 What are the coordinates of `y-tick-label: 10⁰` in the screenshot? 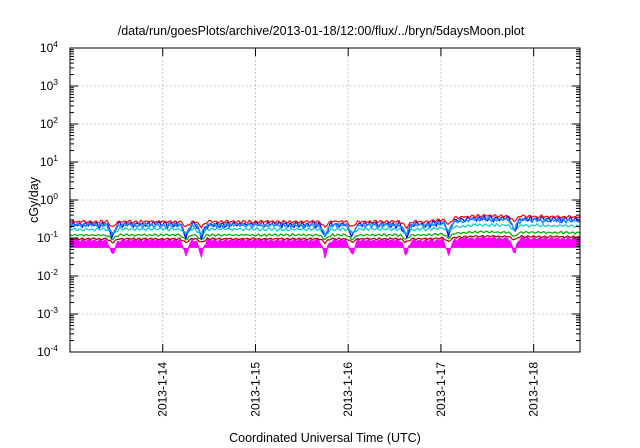 It's located at (49, 199).